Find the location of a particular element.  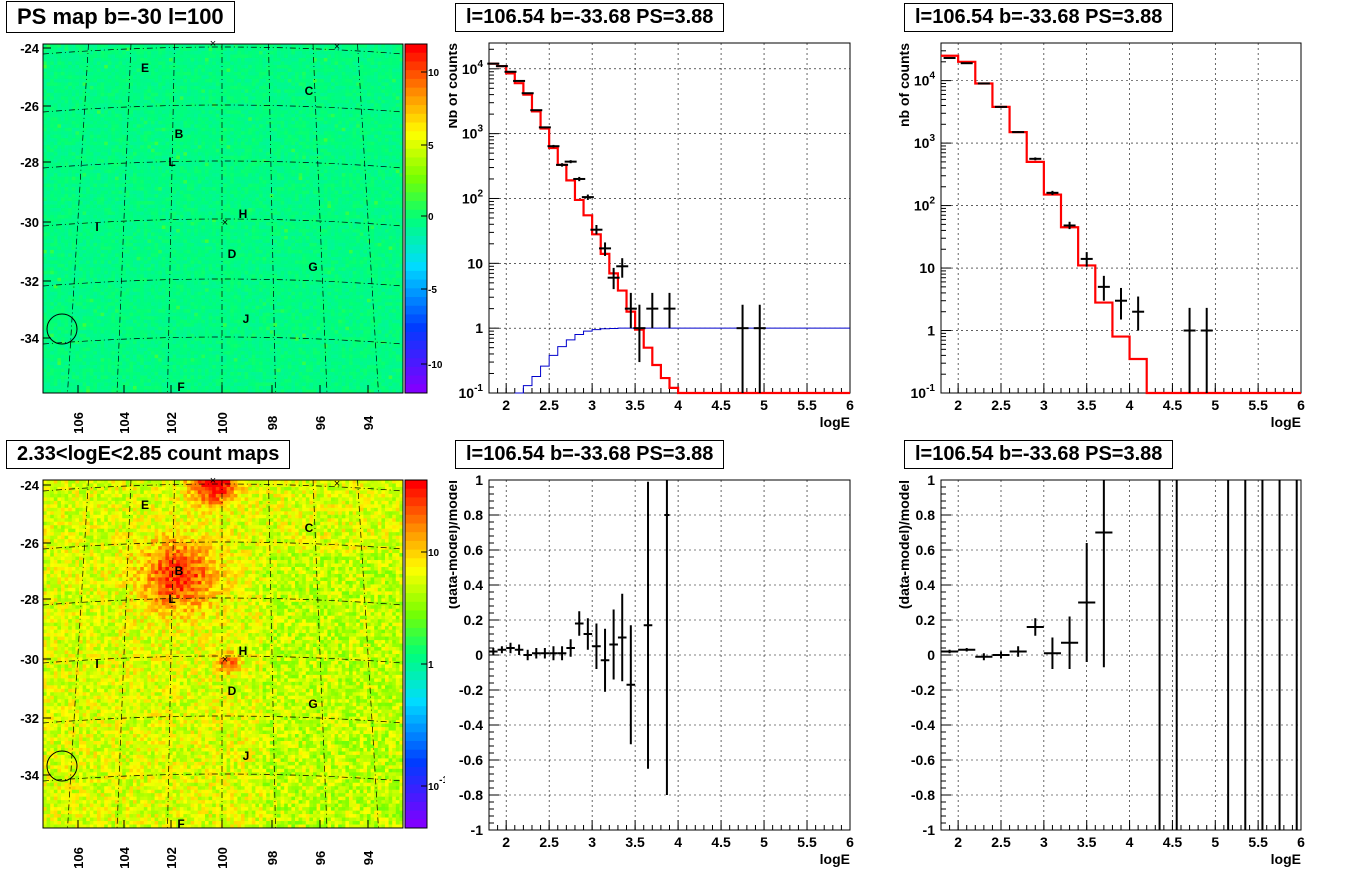

count-map-title: 2.33<logE<2.85 count maps is located at coordinates (148, 454).